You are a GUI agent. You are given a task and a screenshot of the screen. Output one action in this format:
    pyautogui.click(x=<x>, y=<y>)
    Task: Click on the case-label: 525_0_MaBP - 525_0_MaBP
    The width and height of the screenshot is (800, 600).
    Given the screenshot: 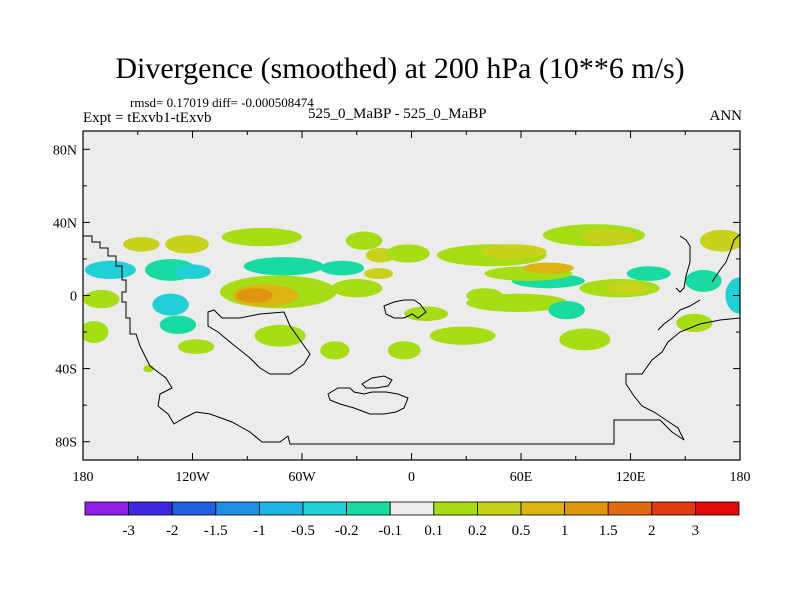 What is the action you would take?
    pyautogui.click(x=397, y=114)
    